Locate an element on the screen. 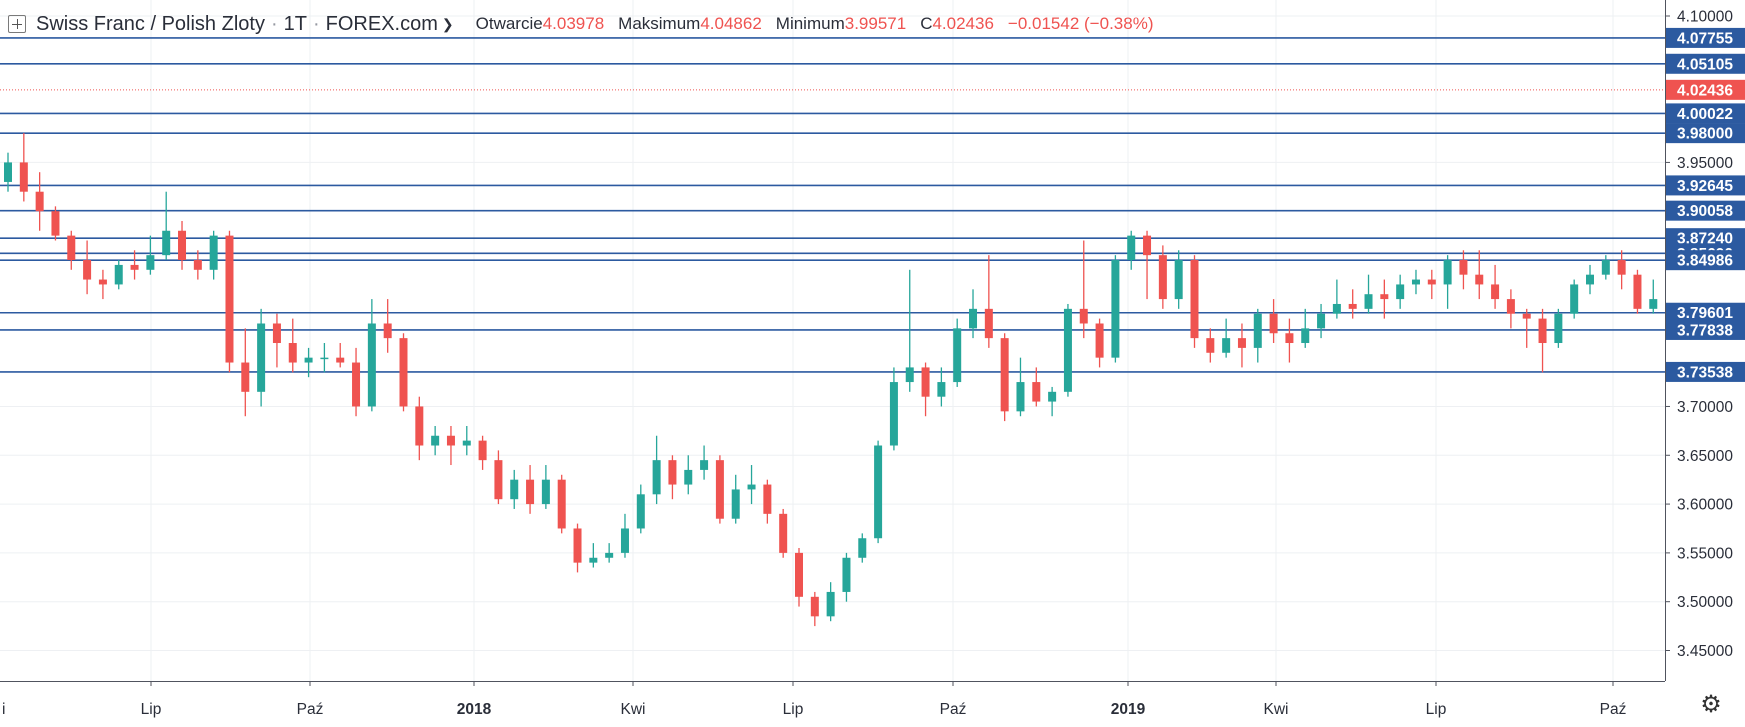  last-price-label: 4.02436 is located at coordinates (1705, 90).